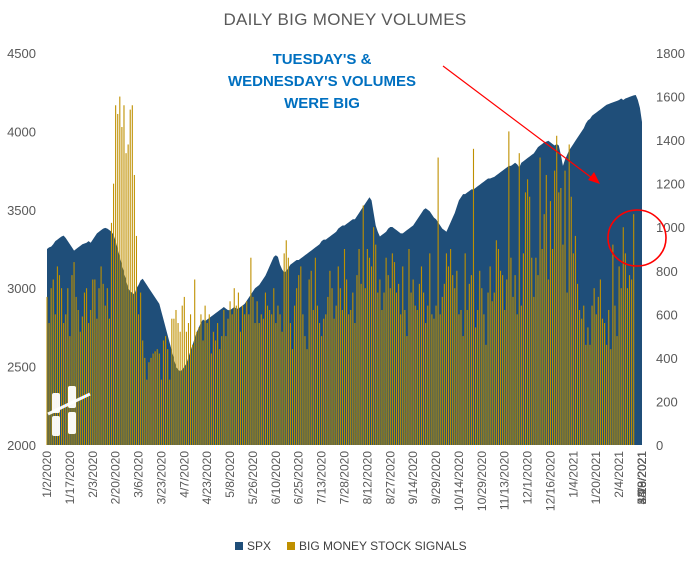 This screenshot has height=567, width=690. Describe the element at coordinates (322, 81) in the screenshot. I see `annotation-text: WEDNESDAY'S VOLUMES` at that location.